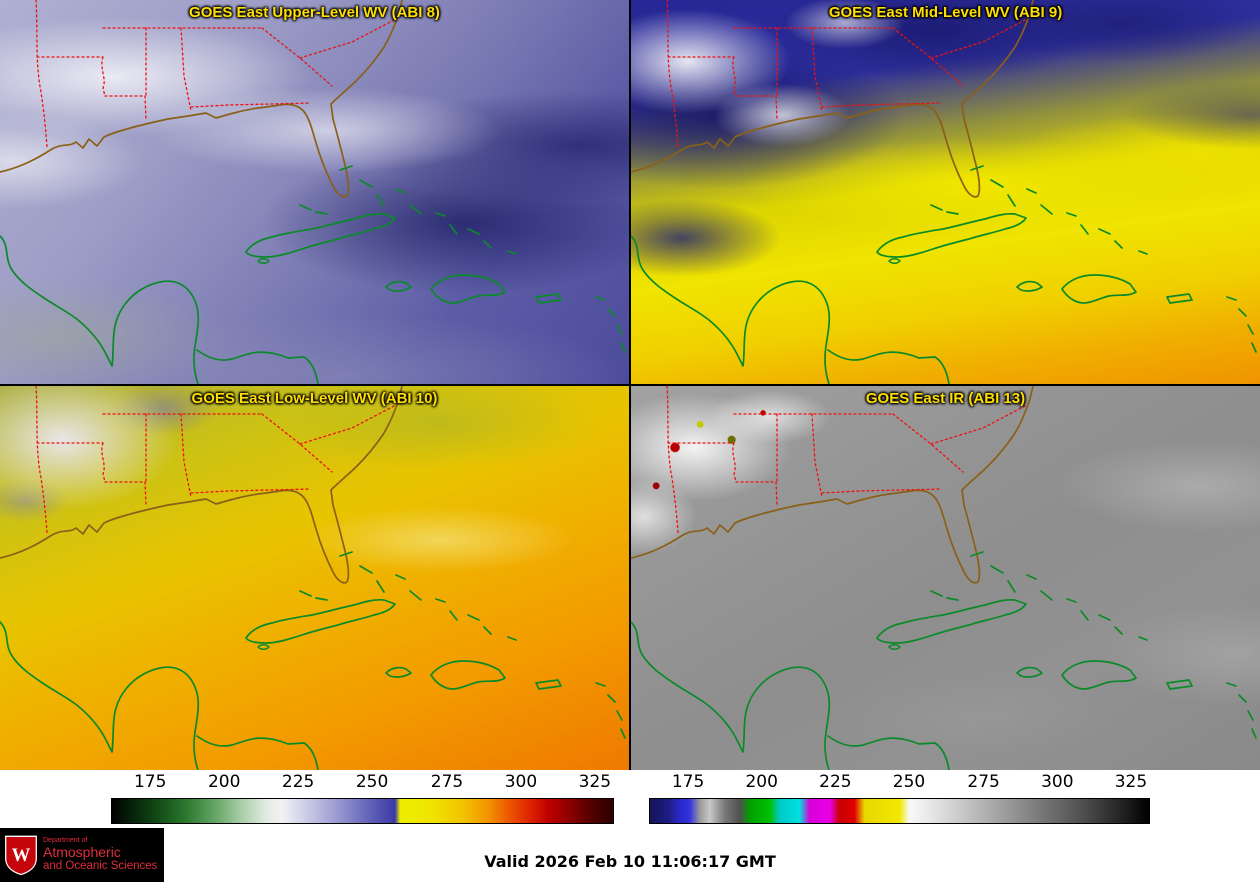 The image size is (1260, 882). I want to click on panel-title-abi8: GOES East Upper-Level WV (ABI 8), so click(314, 12).